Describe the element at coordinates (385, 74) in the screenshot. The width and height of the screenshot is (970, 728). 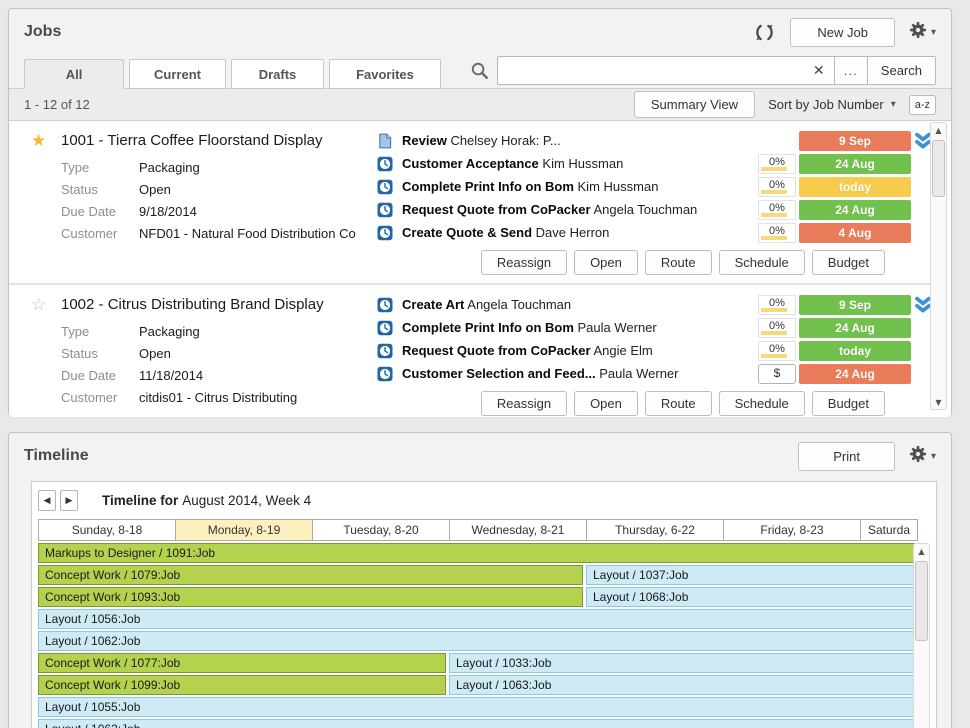
I see `tab-favorites: Favorites` at that location.